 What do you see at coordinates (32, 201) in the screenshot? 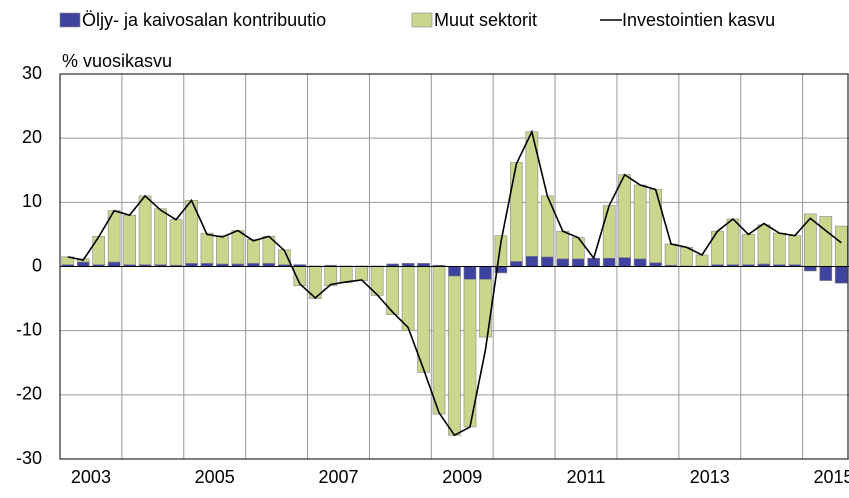
I see `y-tick-label: 10` at bounding box center [32, 201].